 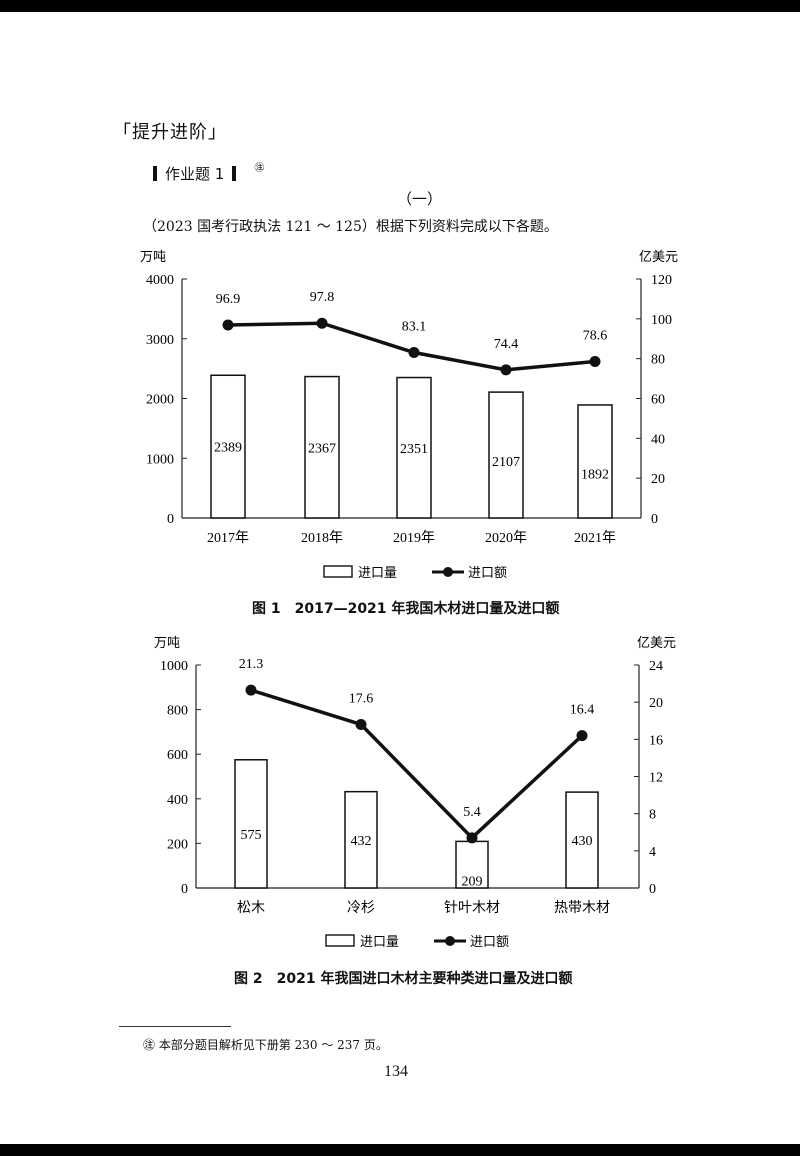 What do you see at coordinates (417, 764) in the screenshot?
I see `line-series` at bounding box center [417, 764].